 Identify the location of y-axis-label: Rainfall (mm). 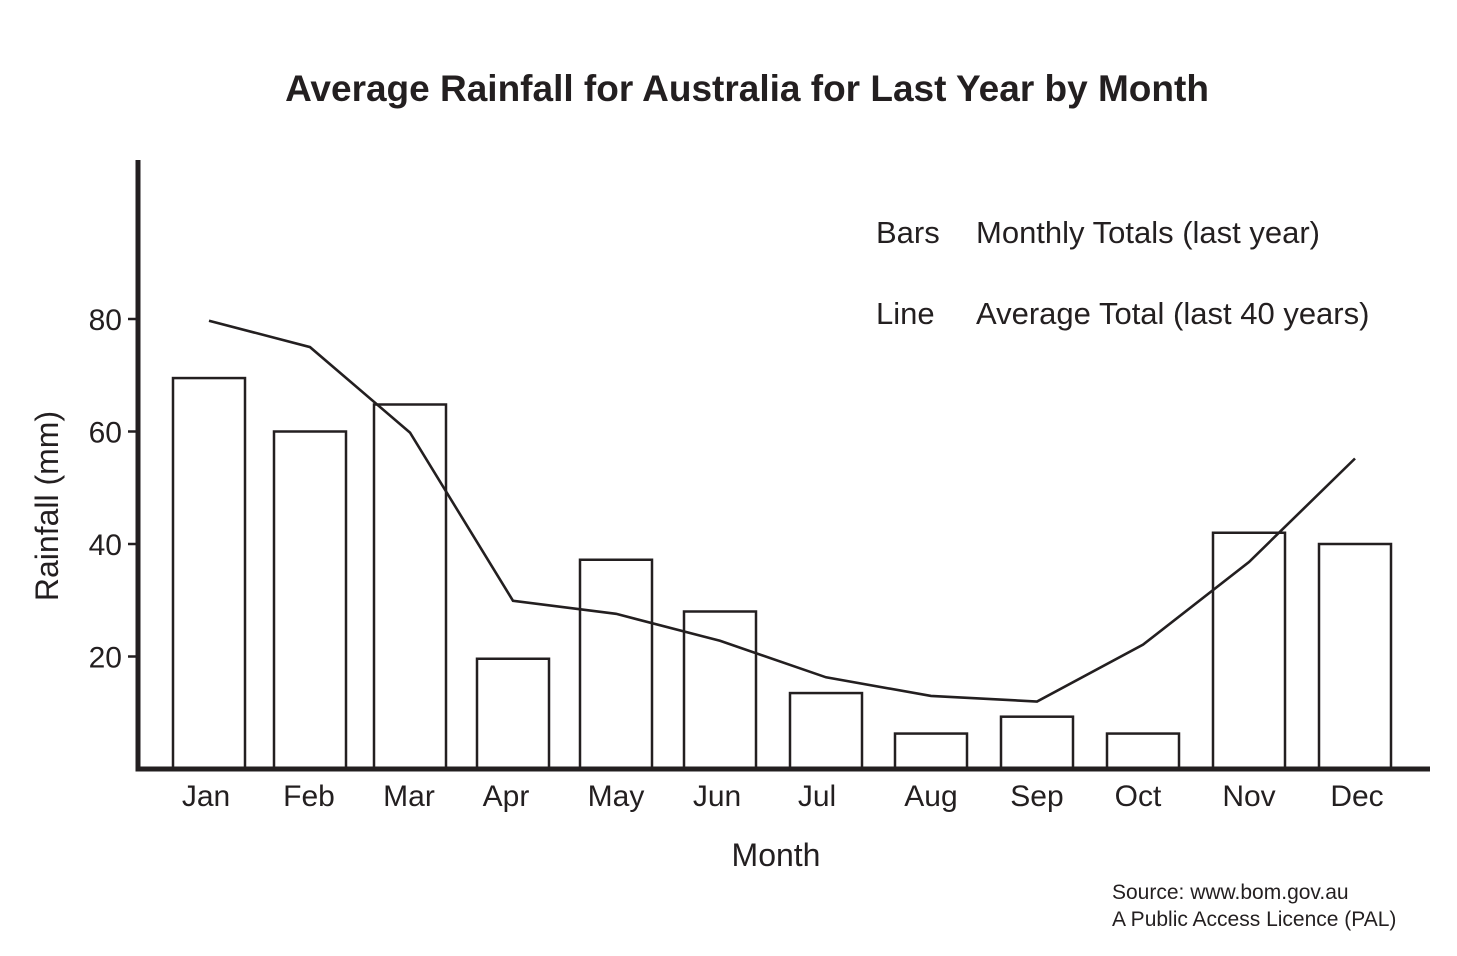
(47, 506).